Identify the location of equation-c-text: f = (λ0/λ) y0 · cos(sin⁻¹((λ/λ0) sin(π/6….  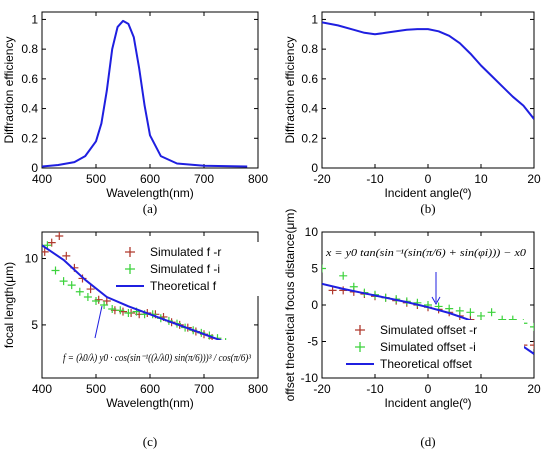
(157, 358).